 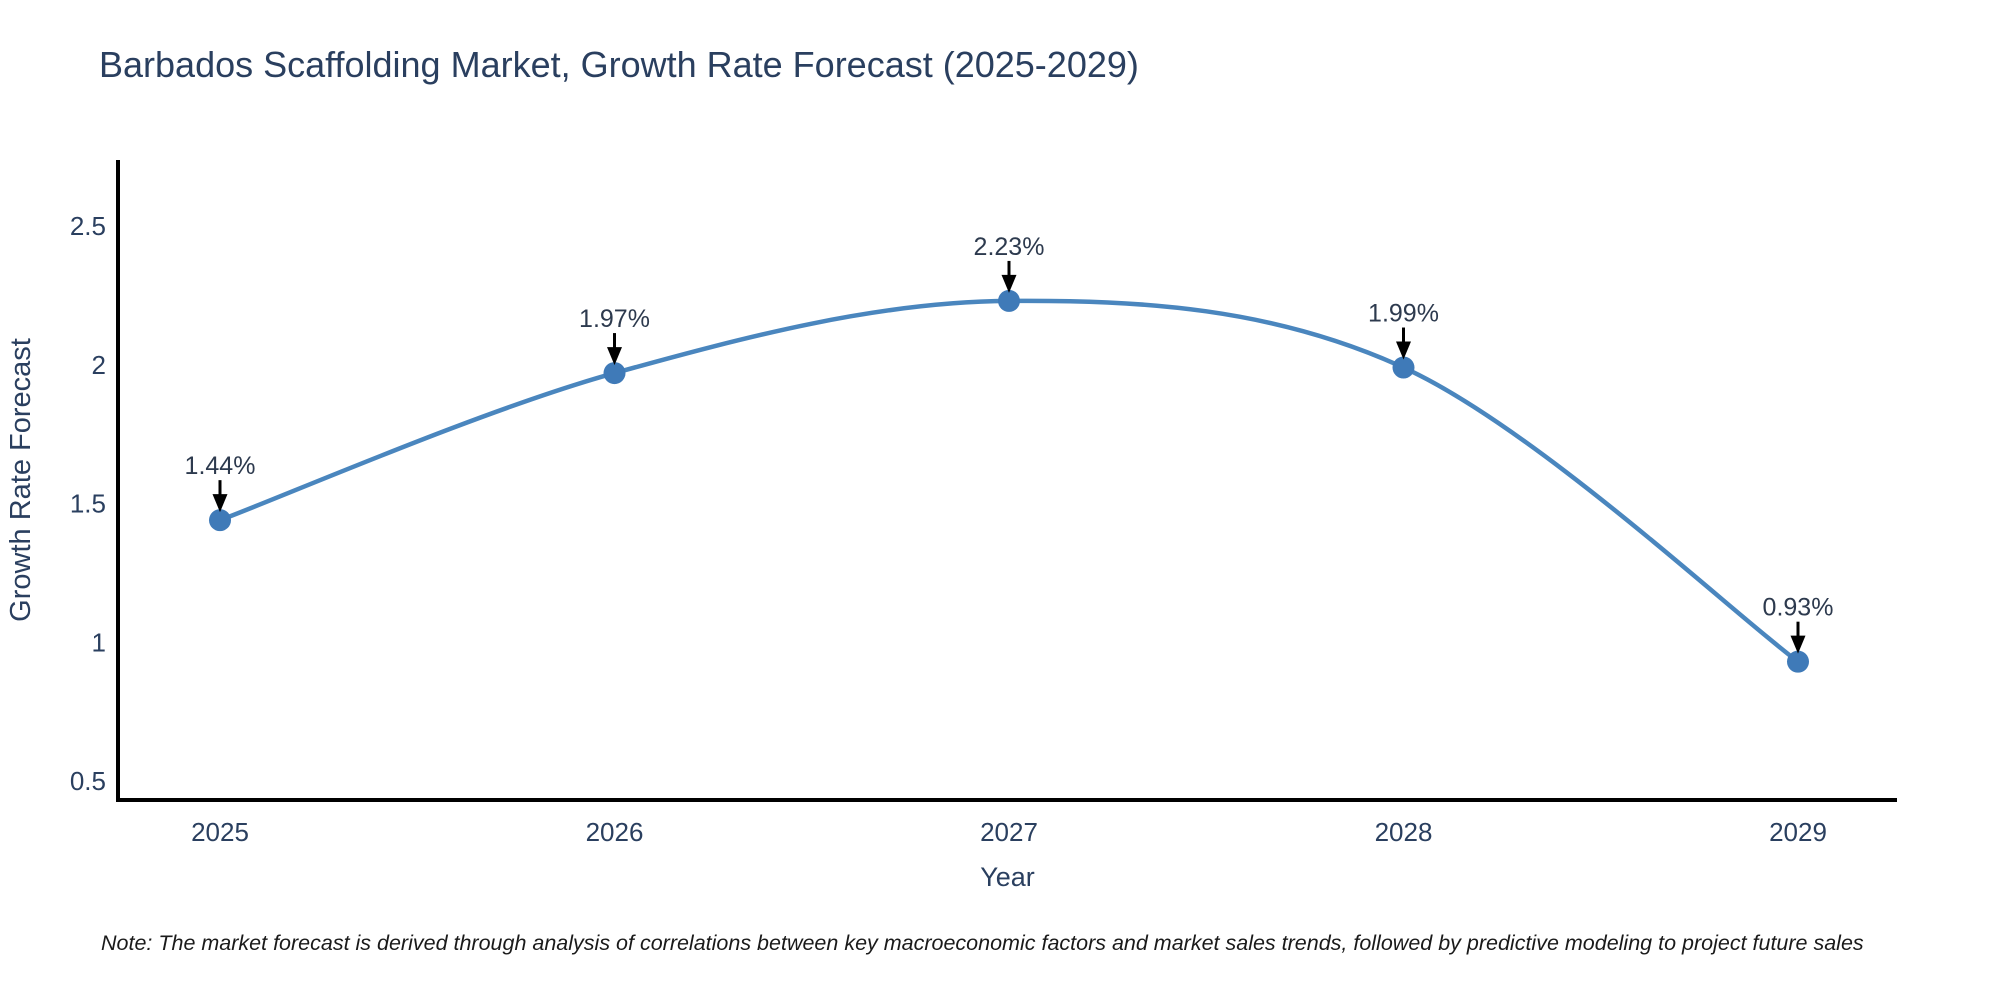 What do you see at coordinates (614, 373) in the screenshot?
I see `data-point-2026` at bounding box center [614, 373].